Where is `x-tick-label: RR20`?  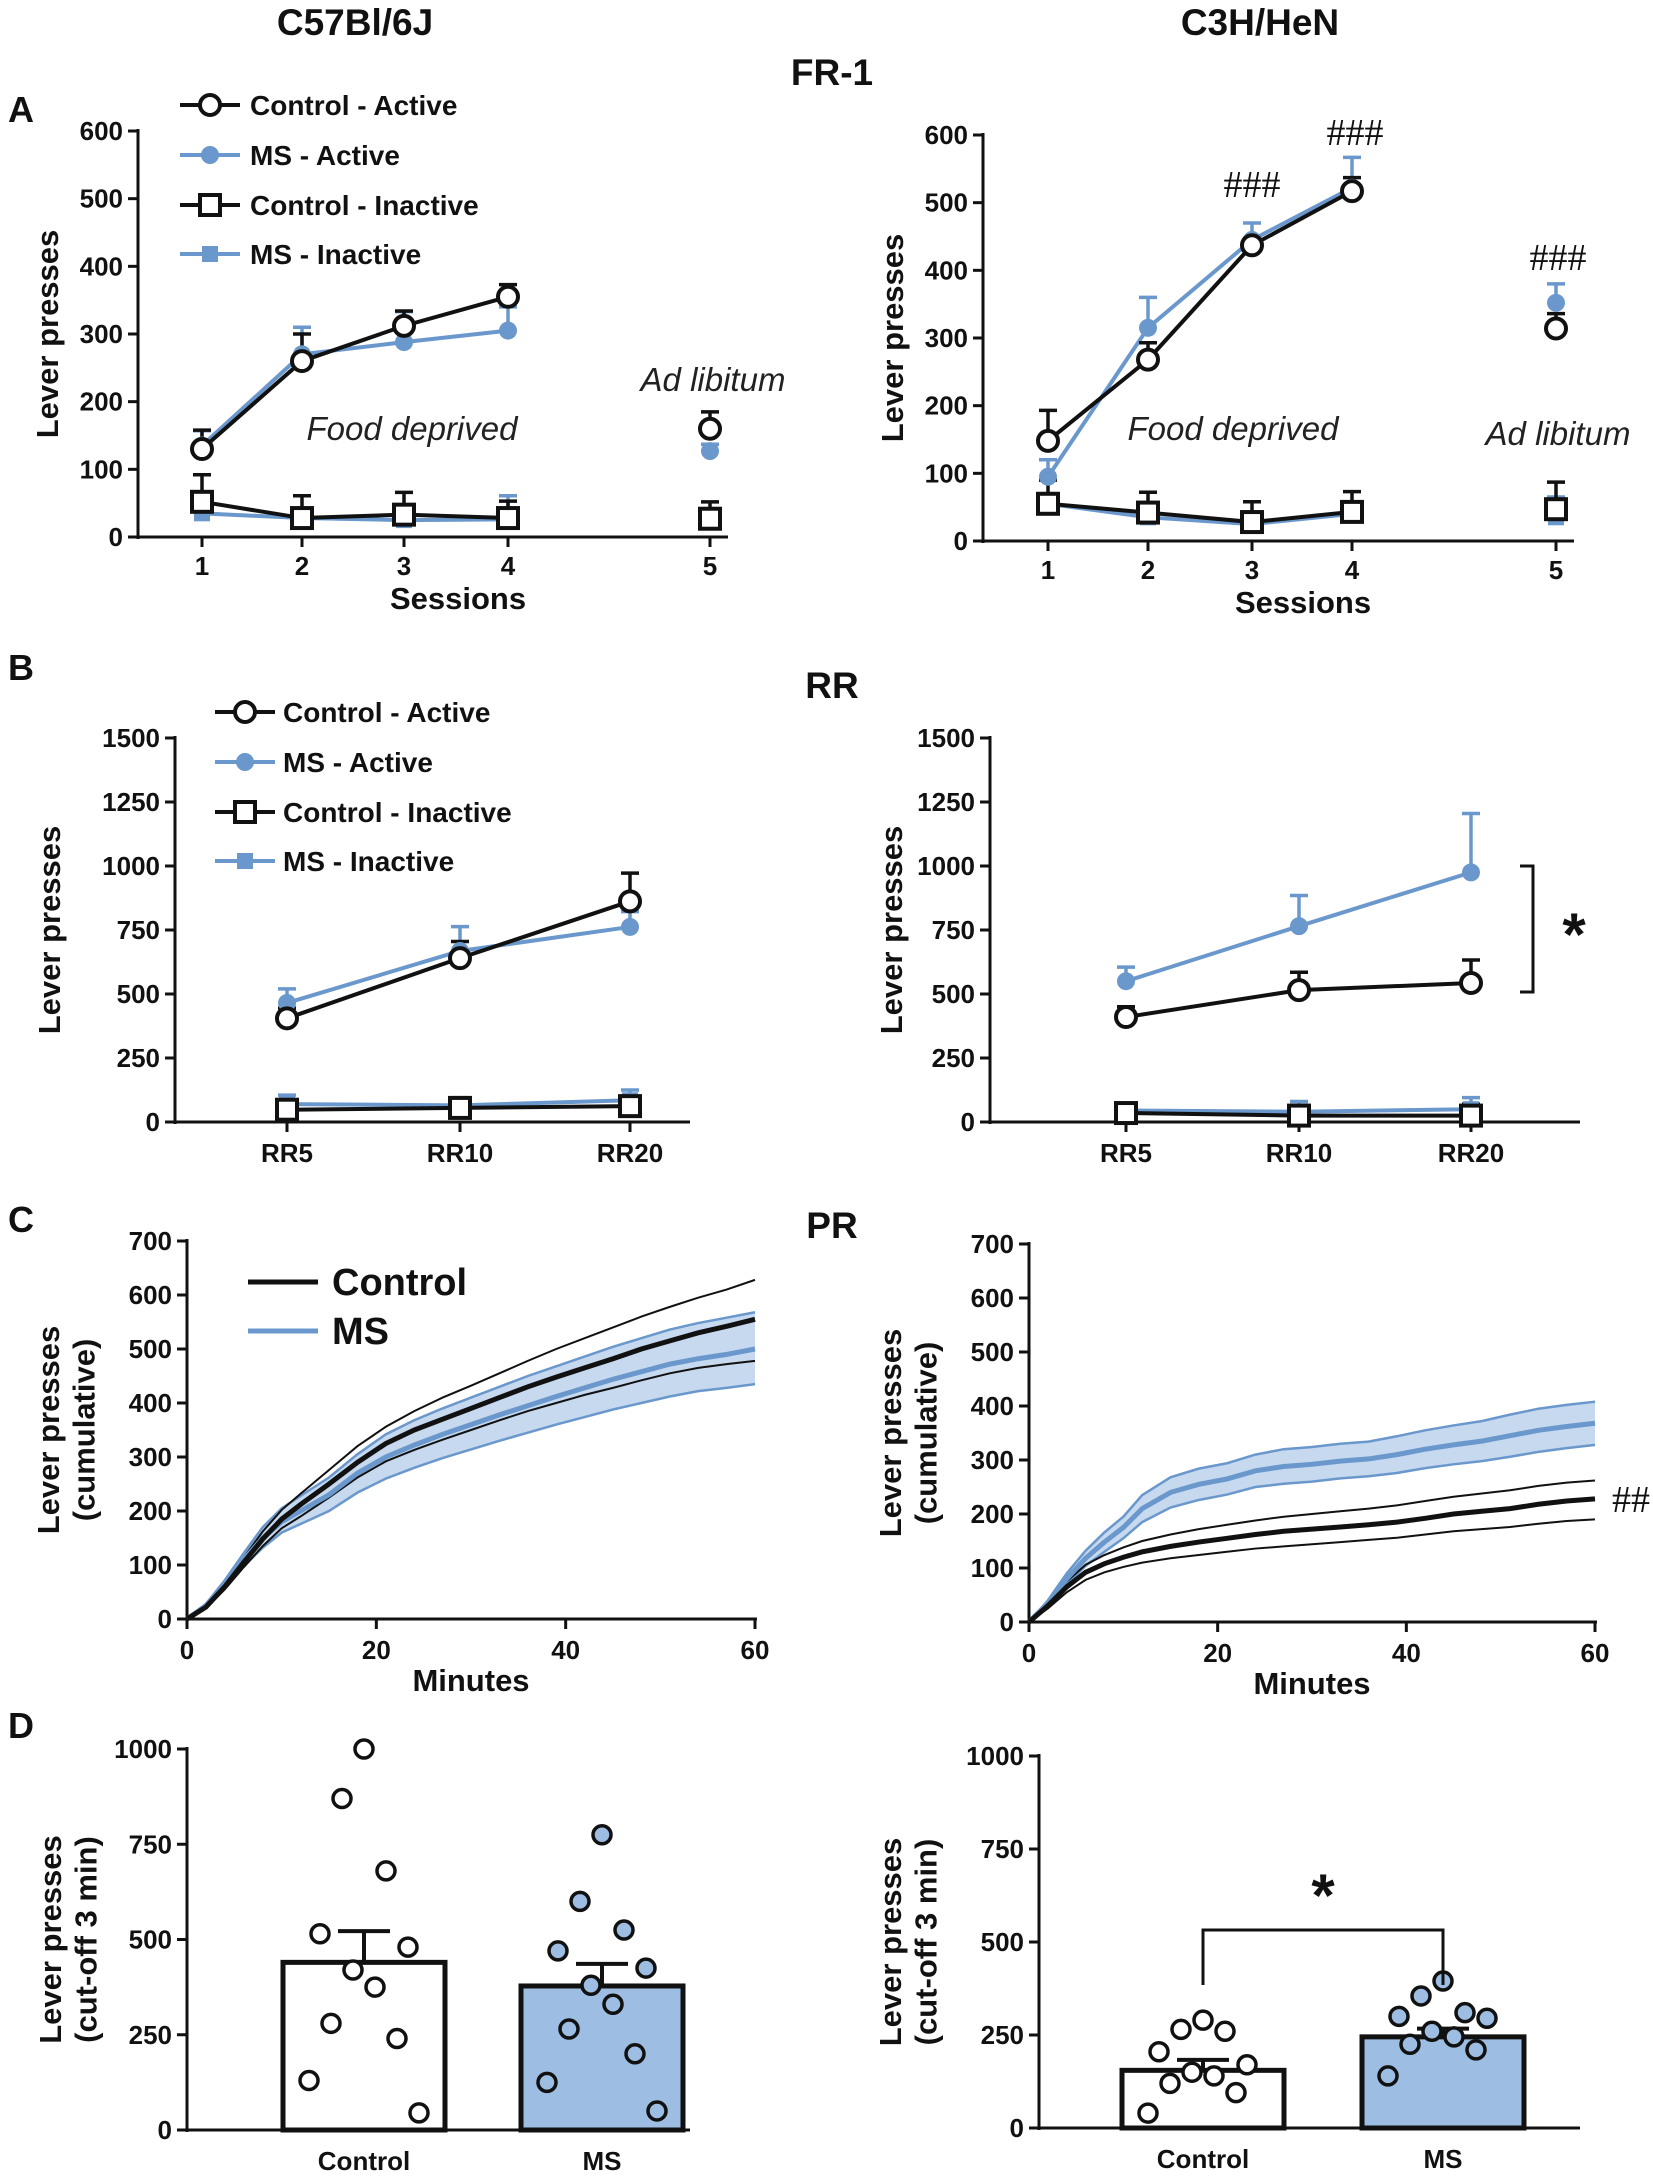
x-tick-label: RR20 is located at coordinates (1471, 1153).